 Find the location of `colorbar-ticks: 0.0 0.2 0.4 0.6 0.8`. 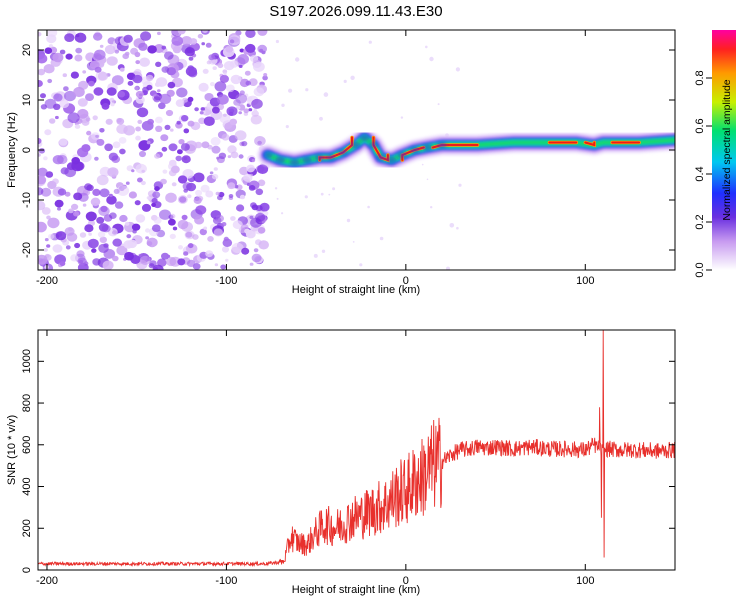

colorbar-ticks: 0.0 0.2 0.4 0.6 0.8 is located at coordinates (703, 174).